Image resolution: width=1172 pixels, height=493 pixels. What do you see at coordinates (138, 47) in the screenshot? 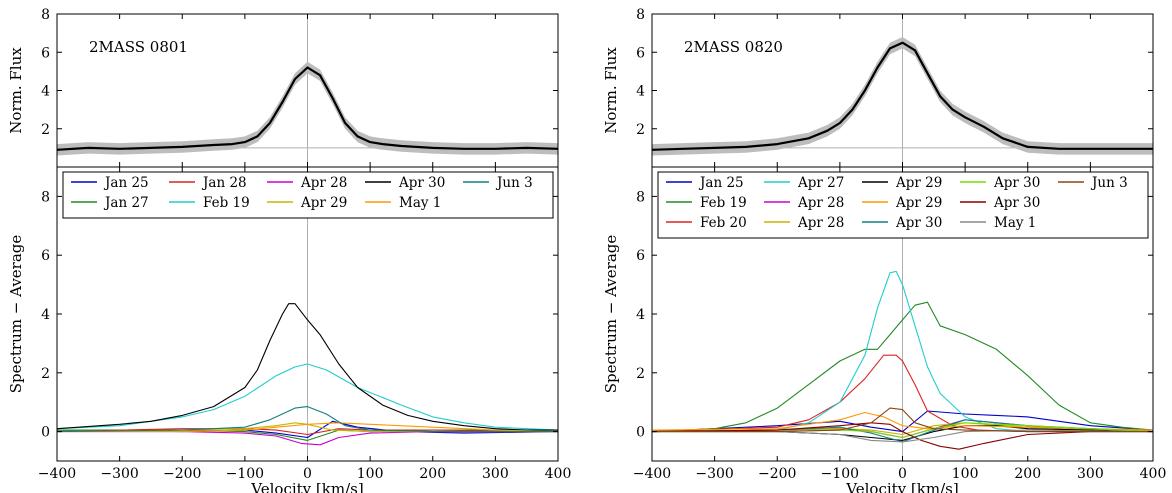
I see `panel-title: 2MASS 0801` at bounding box center [138, 47].